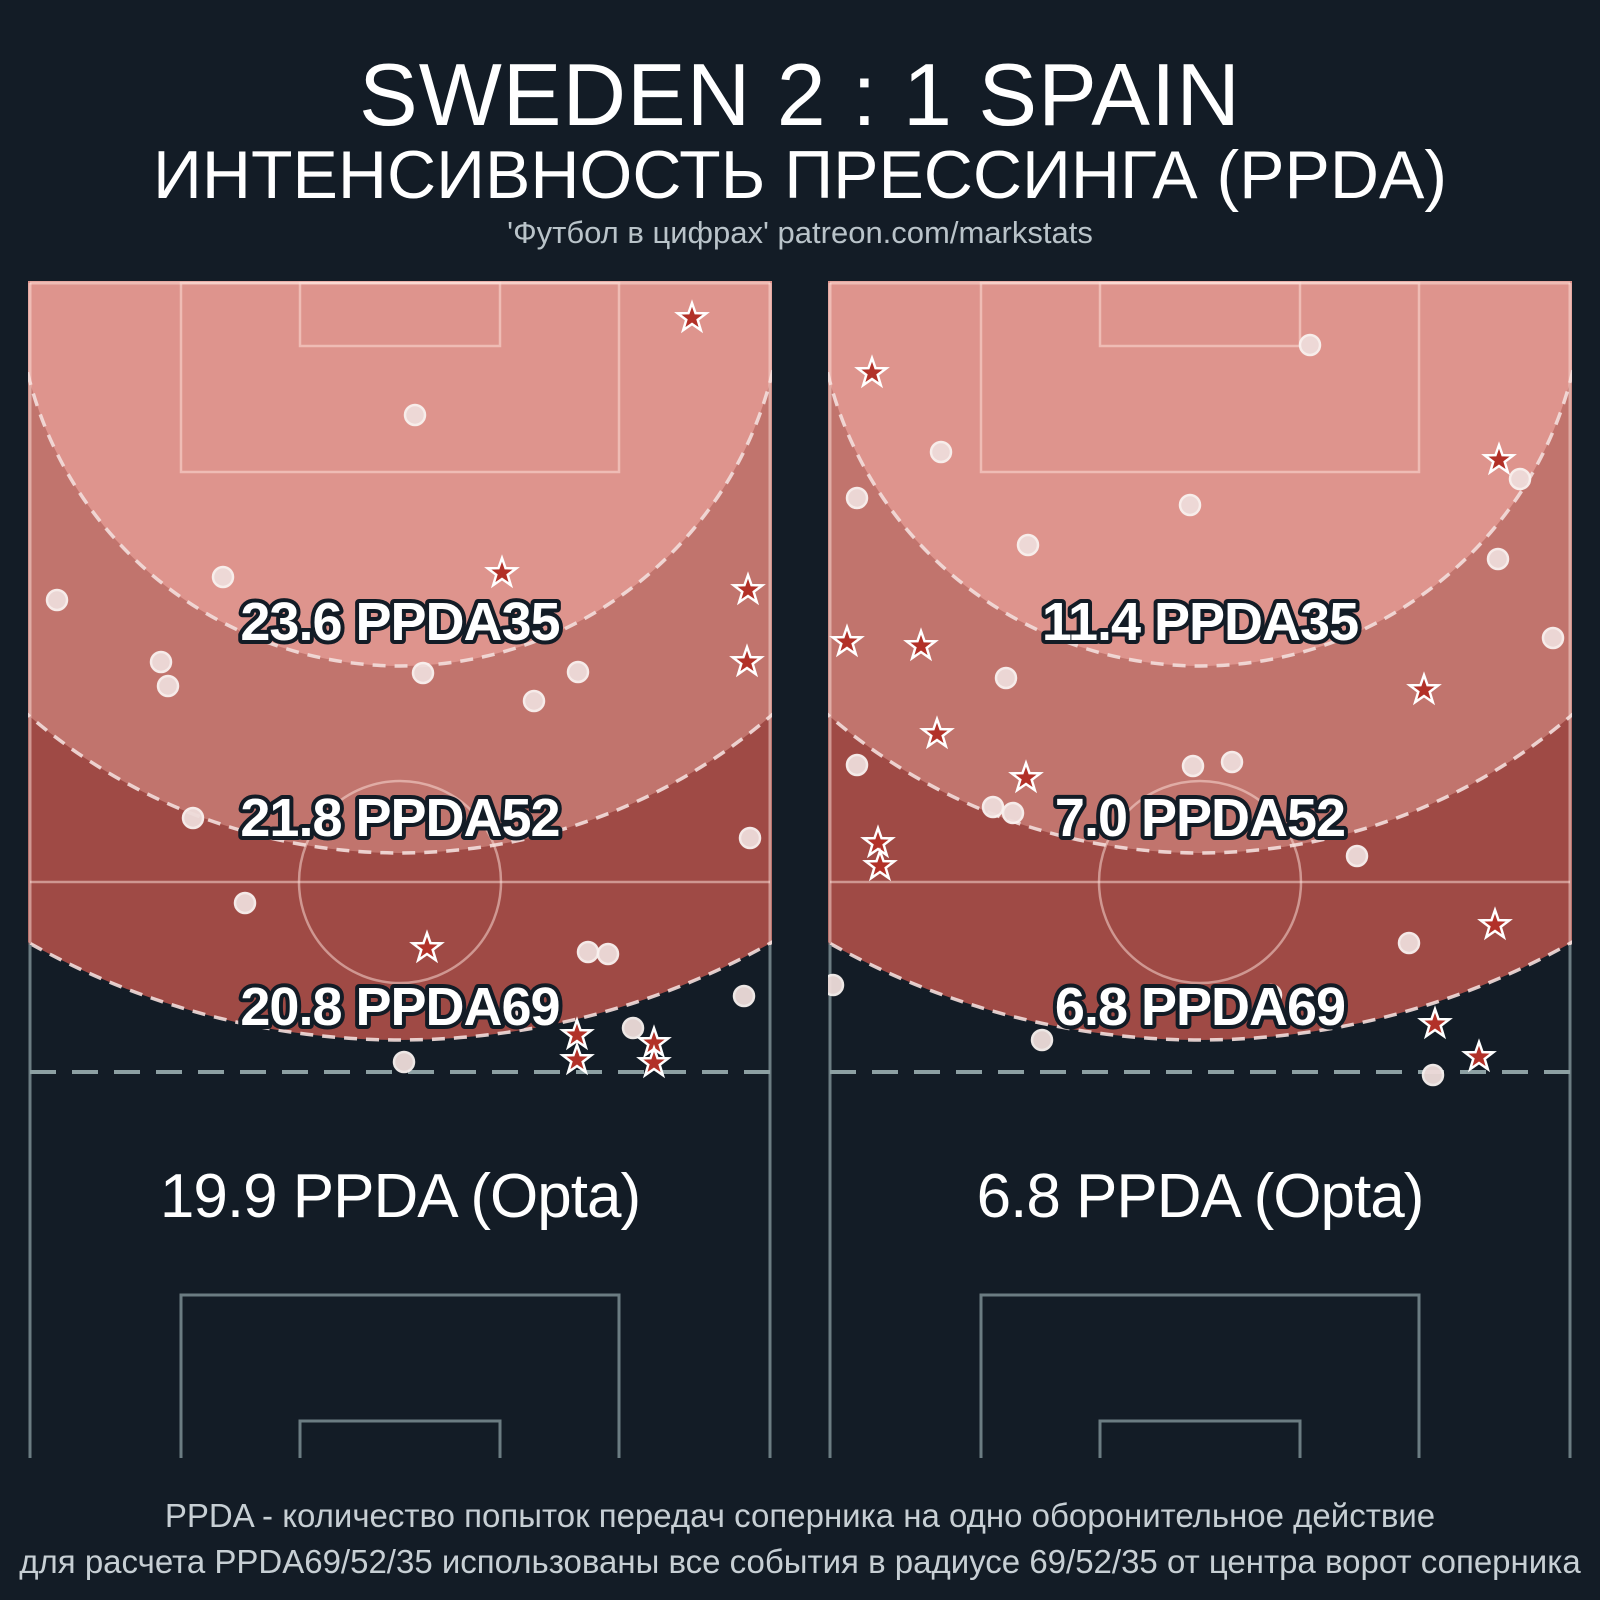 This screenshot has height=1600, width=1600. Describe the element at coordinates (1200, 1196) in the screenshot. I see `label-opta-right: 6.8 PPDA (Opta)` at that location.